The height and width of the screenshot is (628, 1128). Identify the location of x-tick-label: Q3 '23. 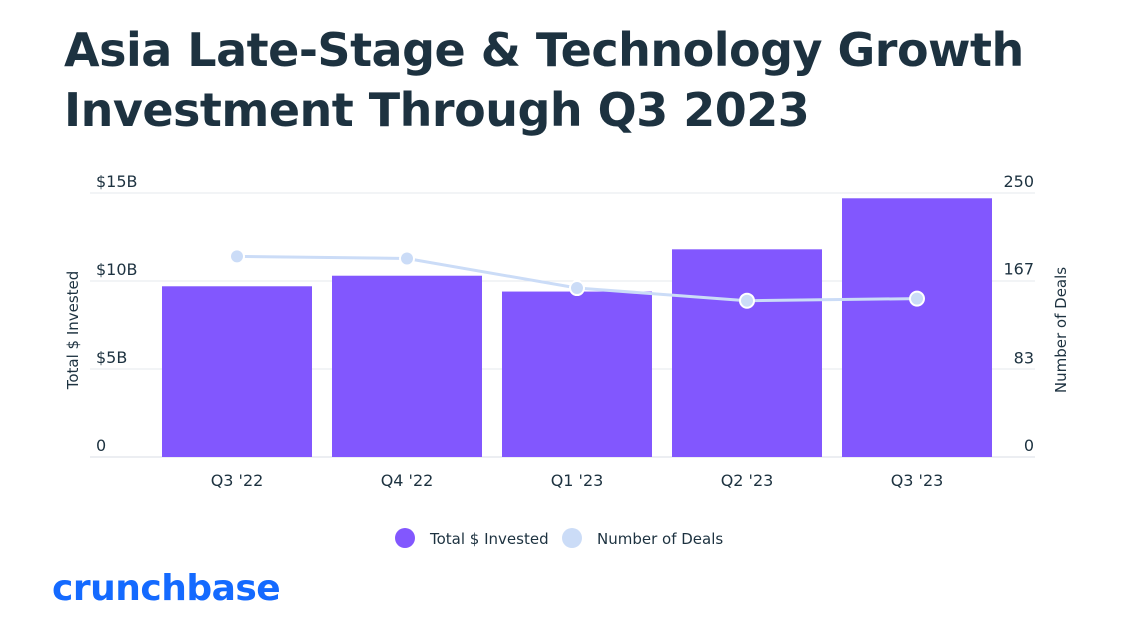
(917, 480).